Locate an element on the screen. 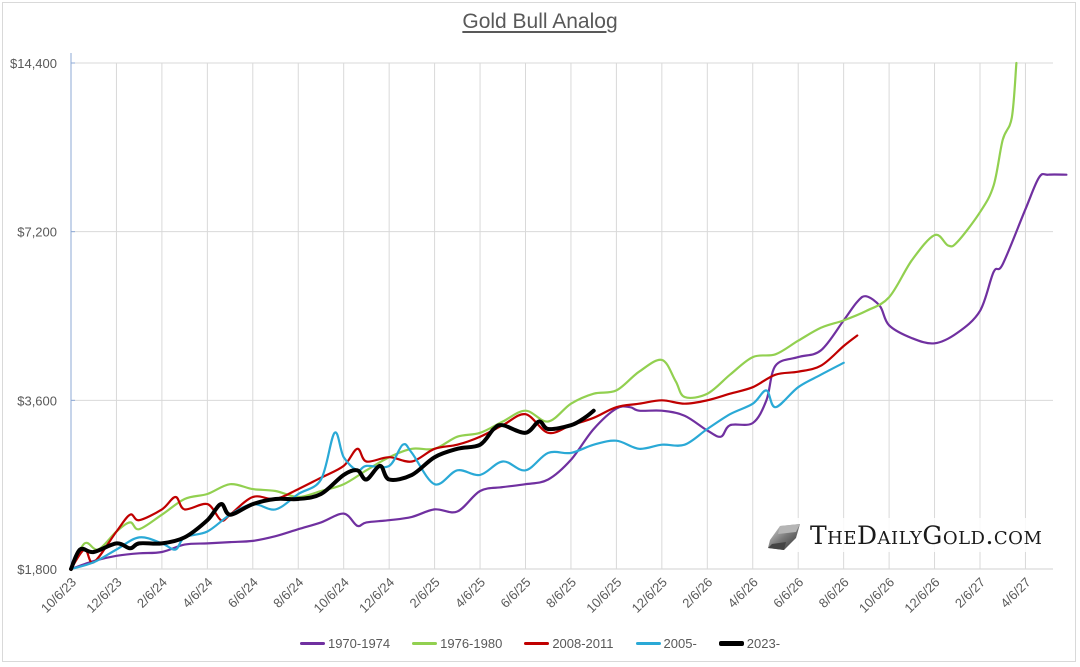 The height and width of the screenshot is (667, 1080). chart-title: Gold Bull Analog is located at coordinates (540, 21).